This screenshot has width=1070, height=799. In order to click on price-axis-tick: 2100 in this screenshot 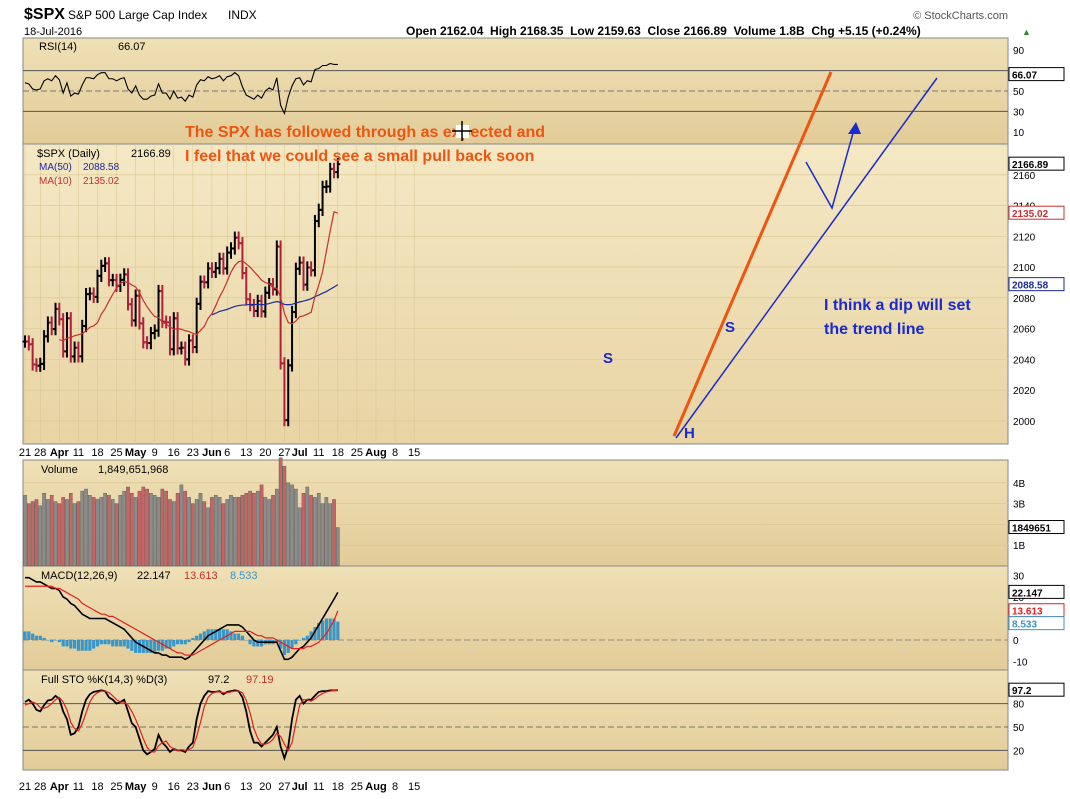, I will do `click(1024, 268)`.